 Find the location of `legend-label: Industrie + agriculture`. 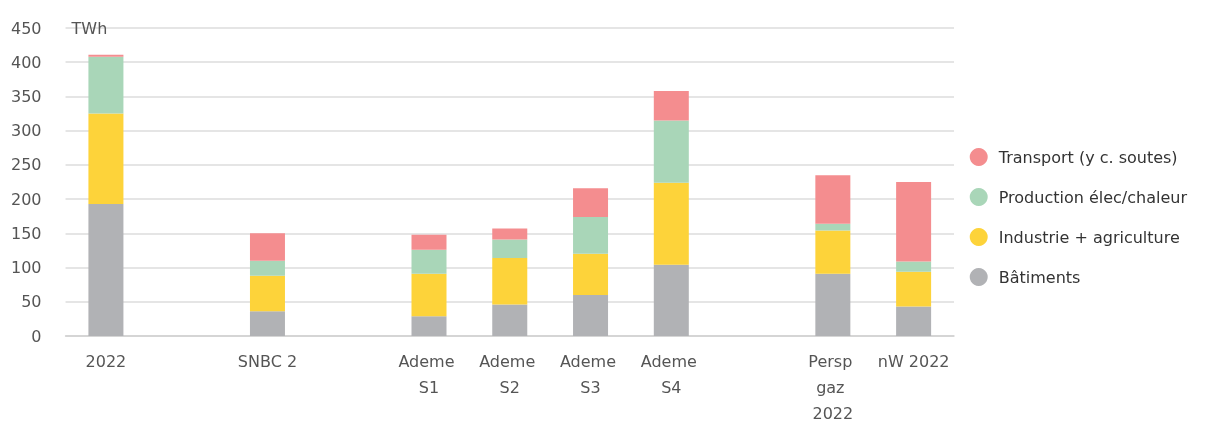

legend-label: Industrie + agriculture is located at coordinates (1089, 237).